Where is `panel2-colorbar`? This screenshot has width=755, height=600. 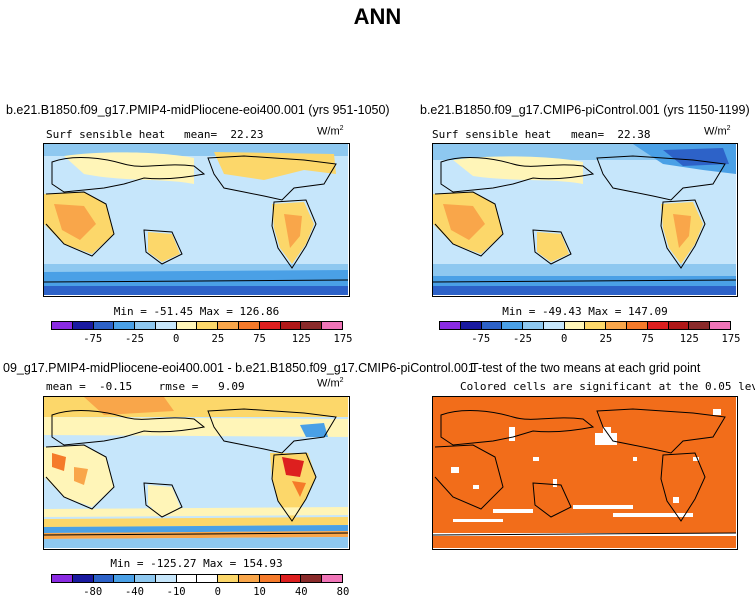 panel2-colorbar is located at coordinates (585, 325).